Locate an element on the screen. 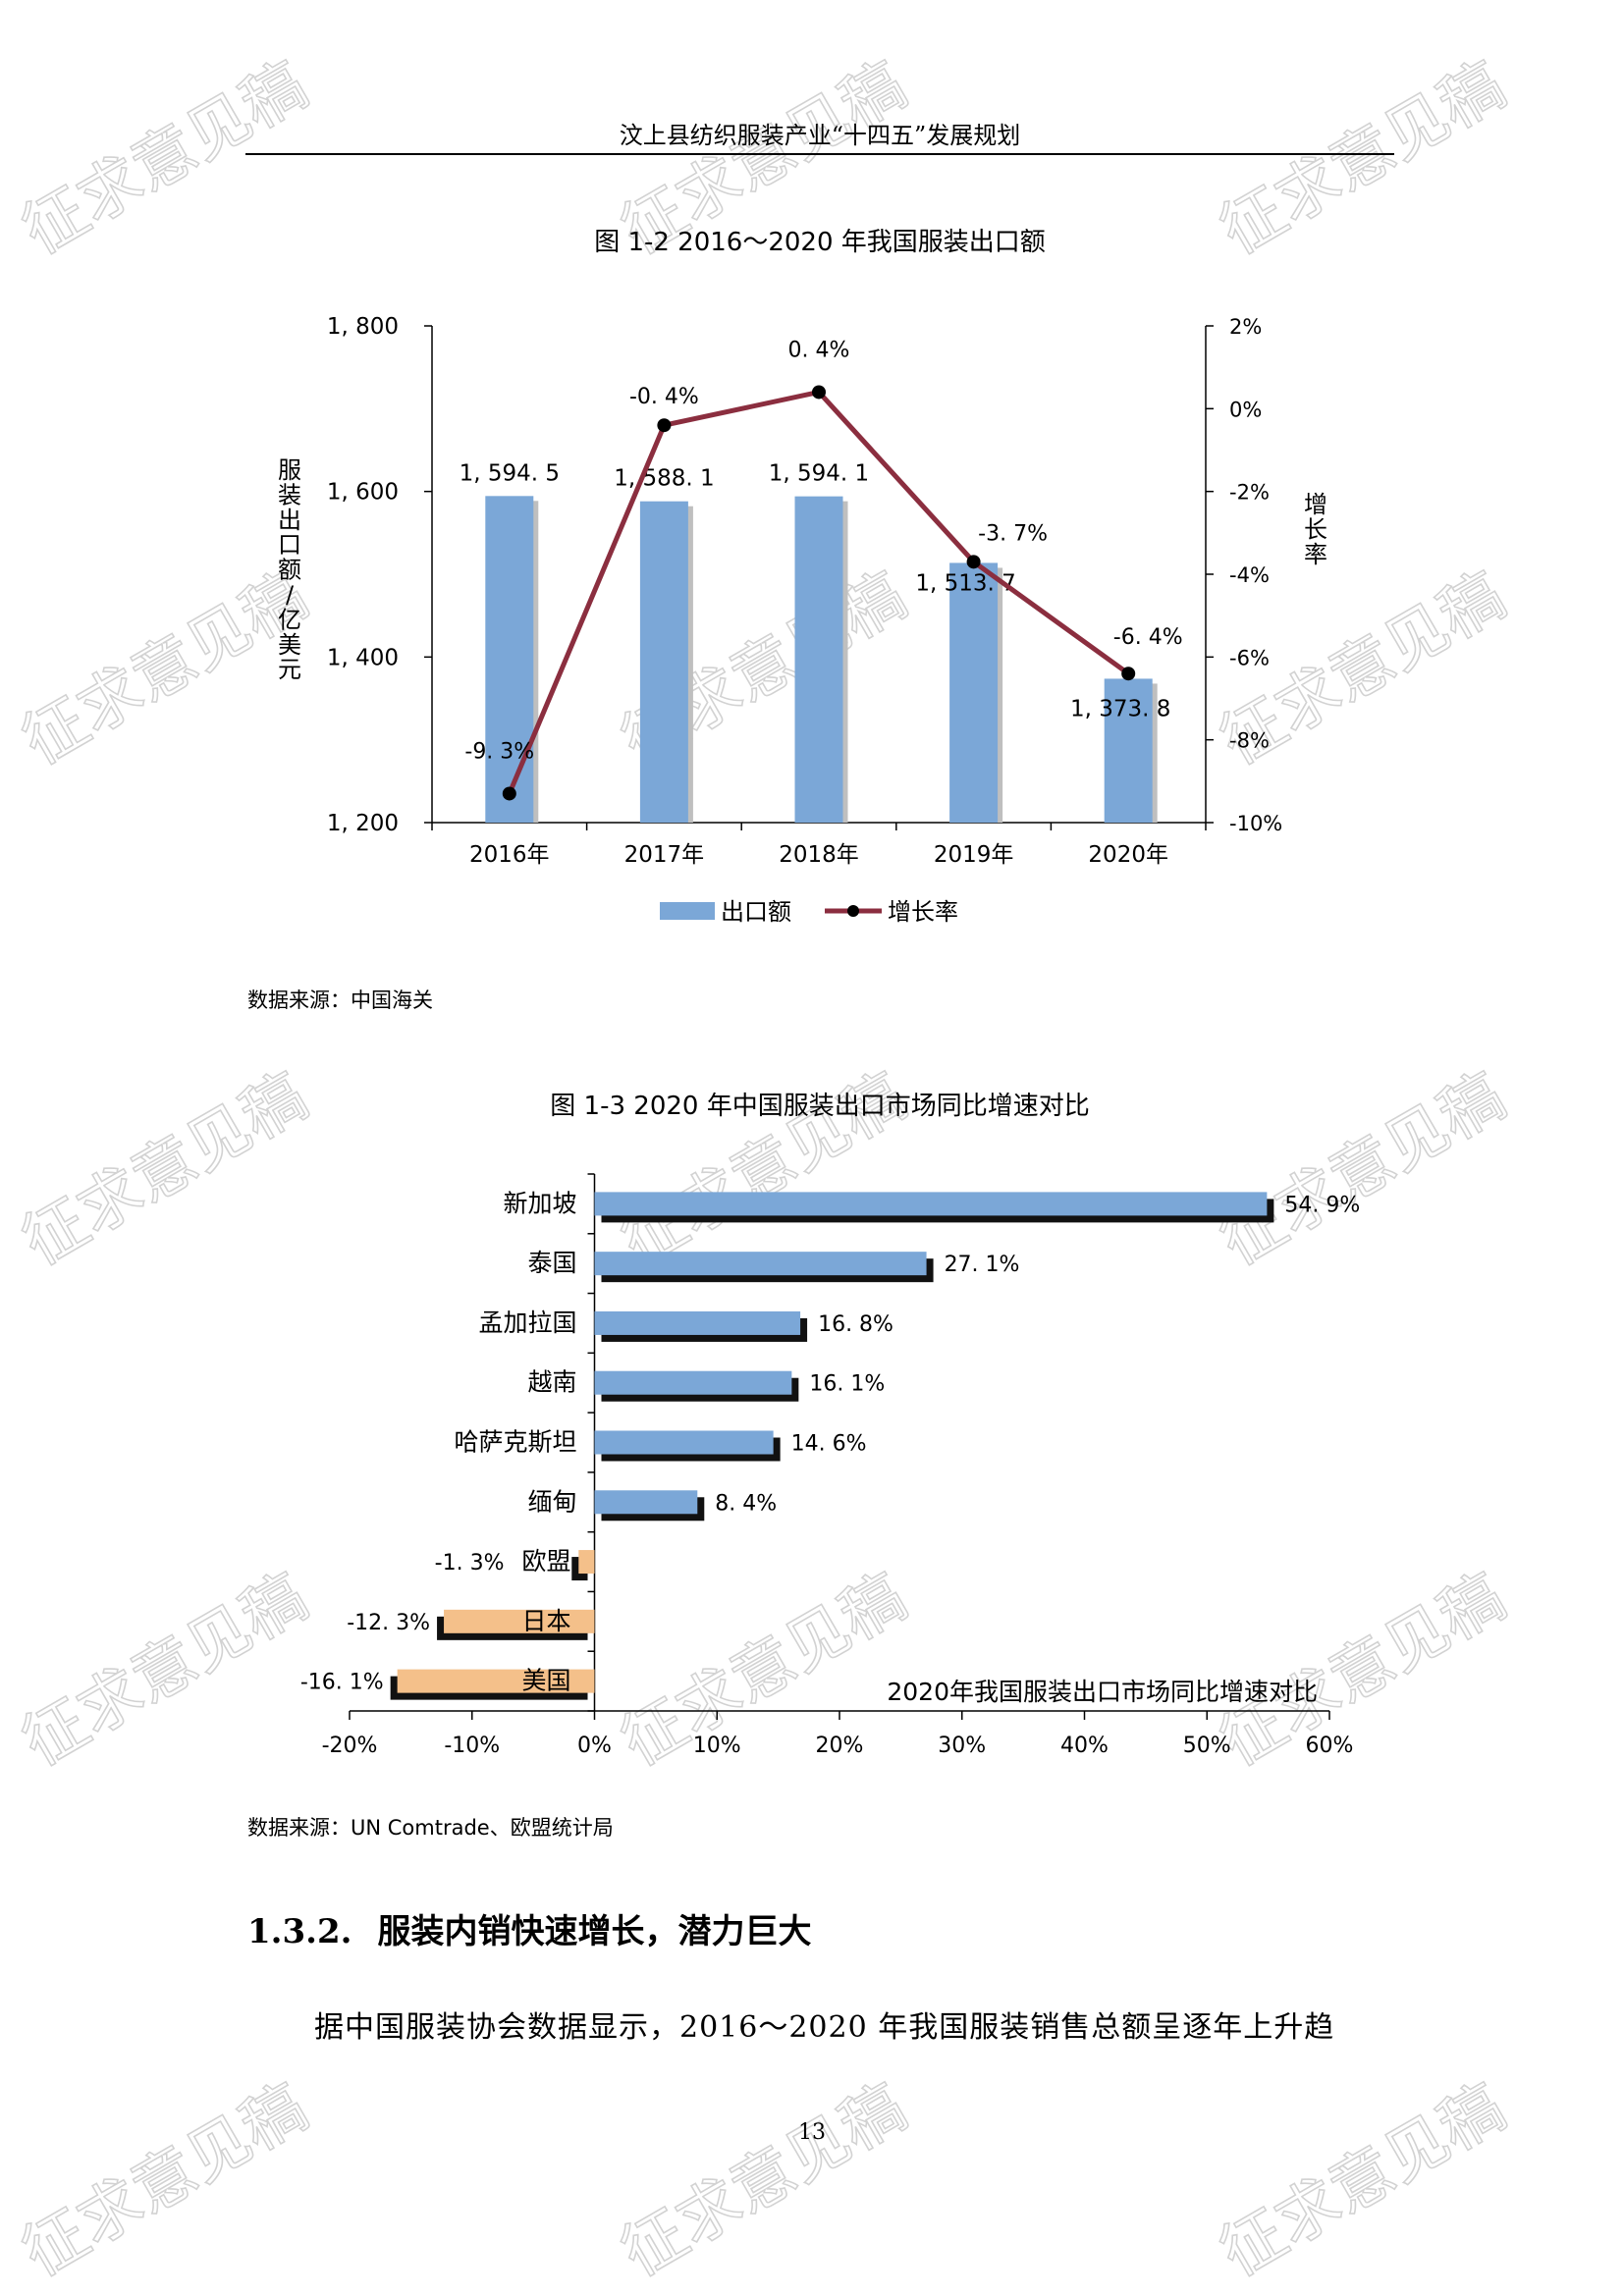 This screenshot has height=2296, width=1624. figure2-source: 数据来源：UN Comtrade、欧盟统计局 is located at coordinates (430, 1828).